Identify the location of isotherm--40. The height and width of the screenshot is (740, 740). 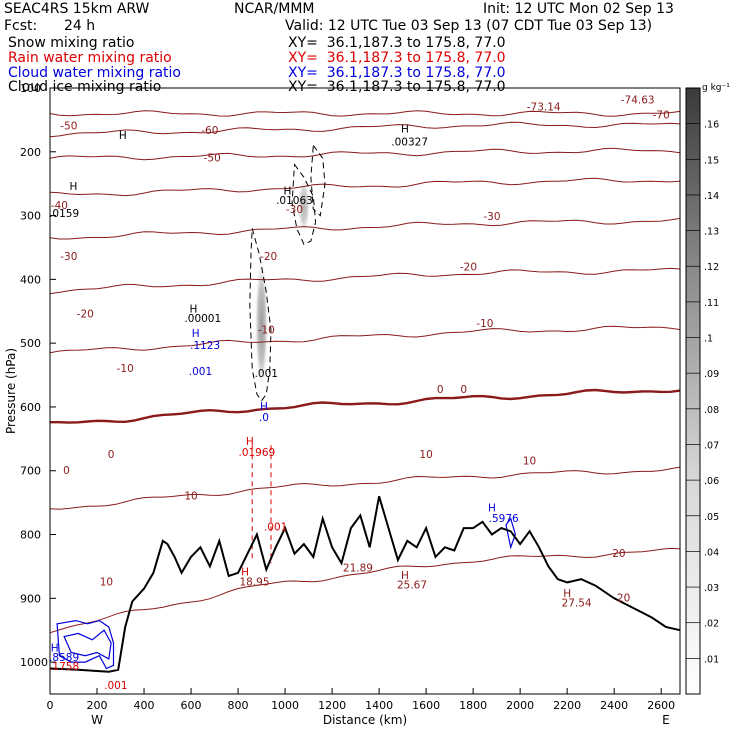
(365, 187).